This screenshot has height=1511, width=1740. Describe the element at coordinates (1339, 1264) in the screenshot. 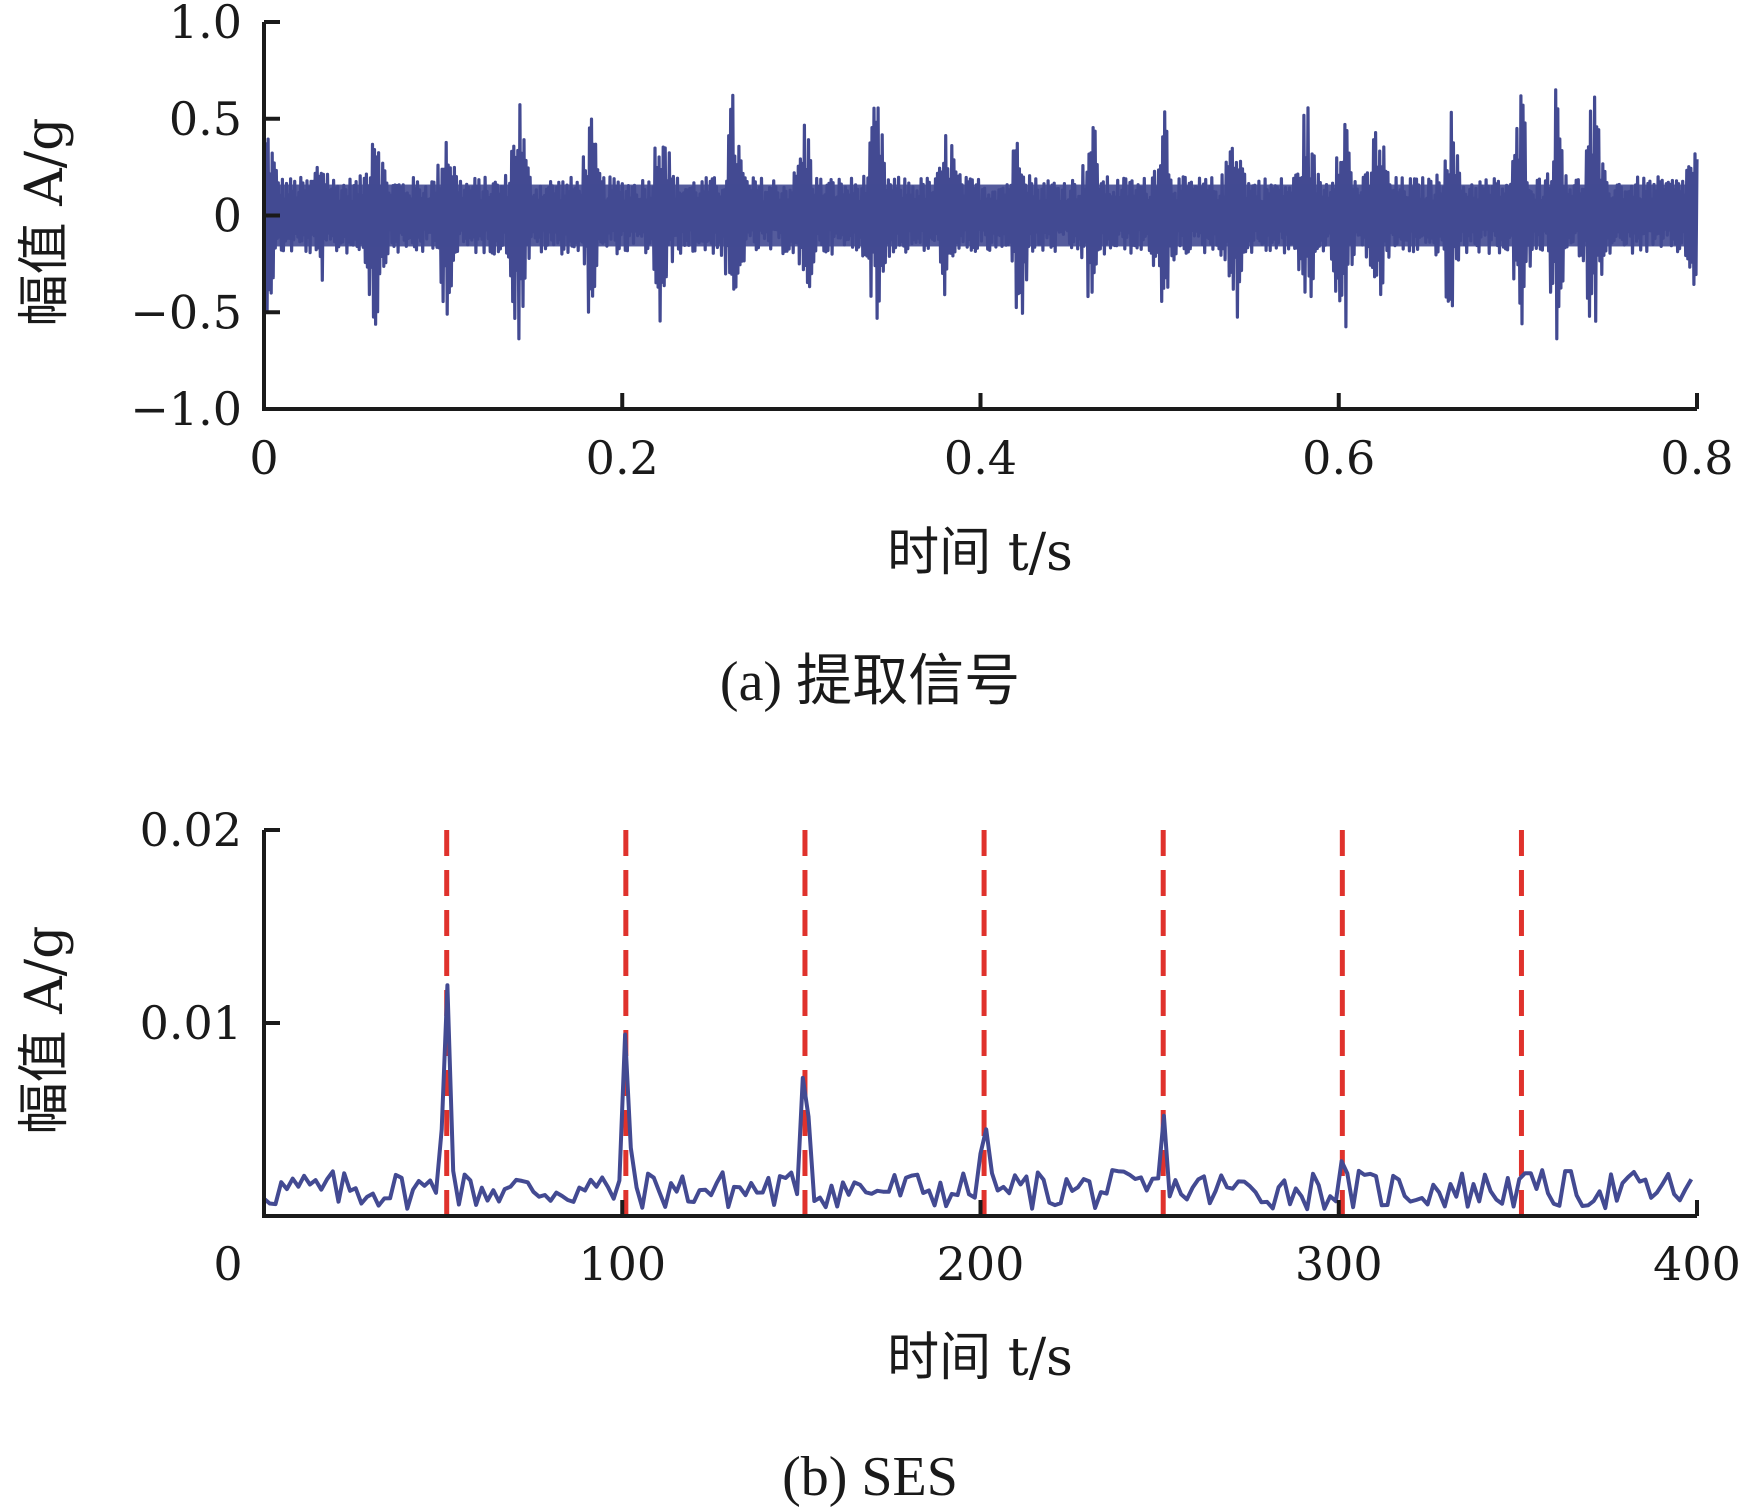

I see `x-tick-label: 300` at that location.